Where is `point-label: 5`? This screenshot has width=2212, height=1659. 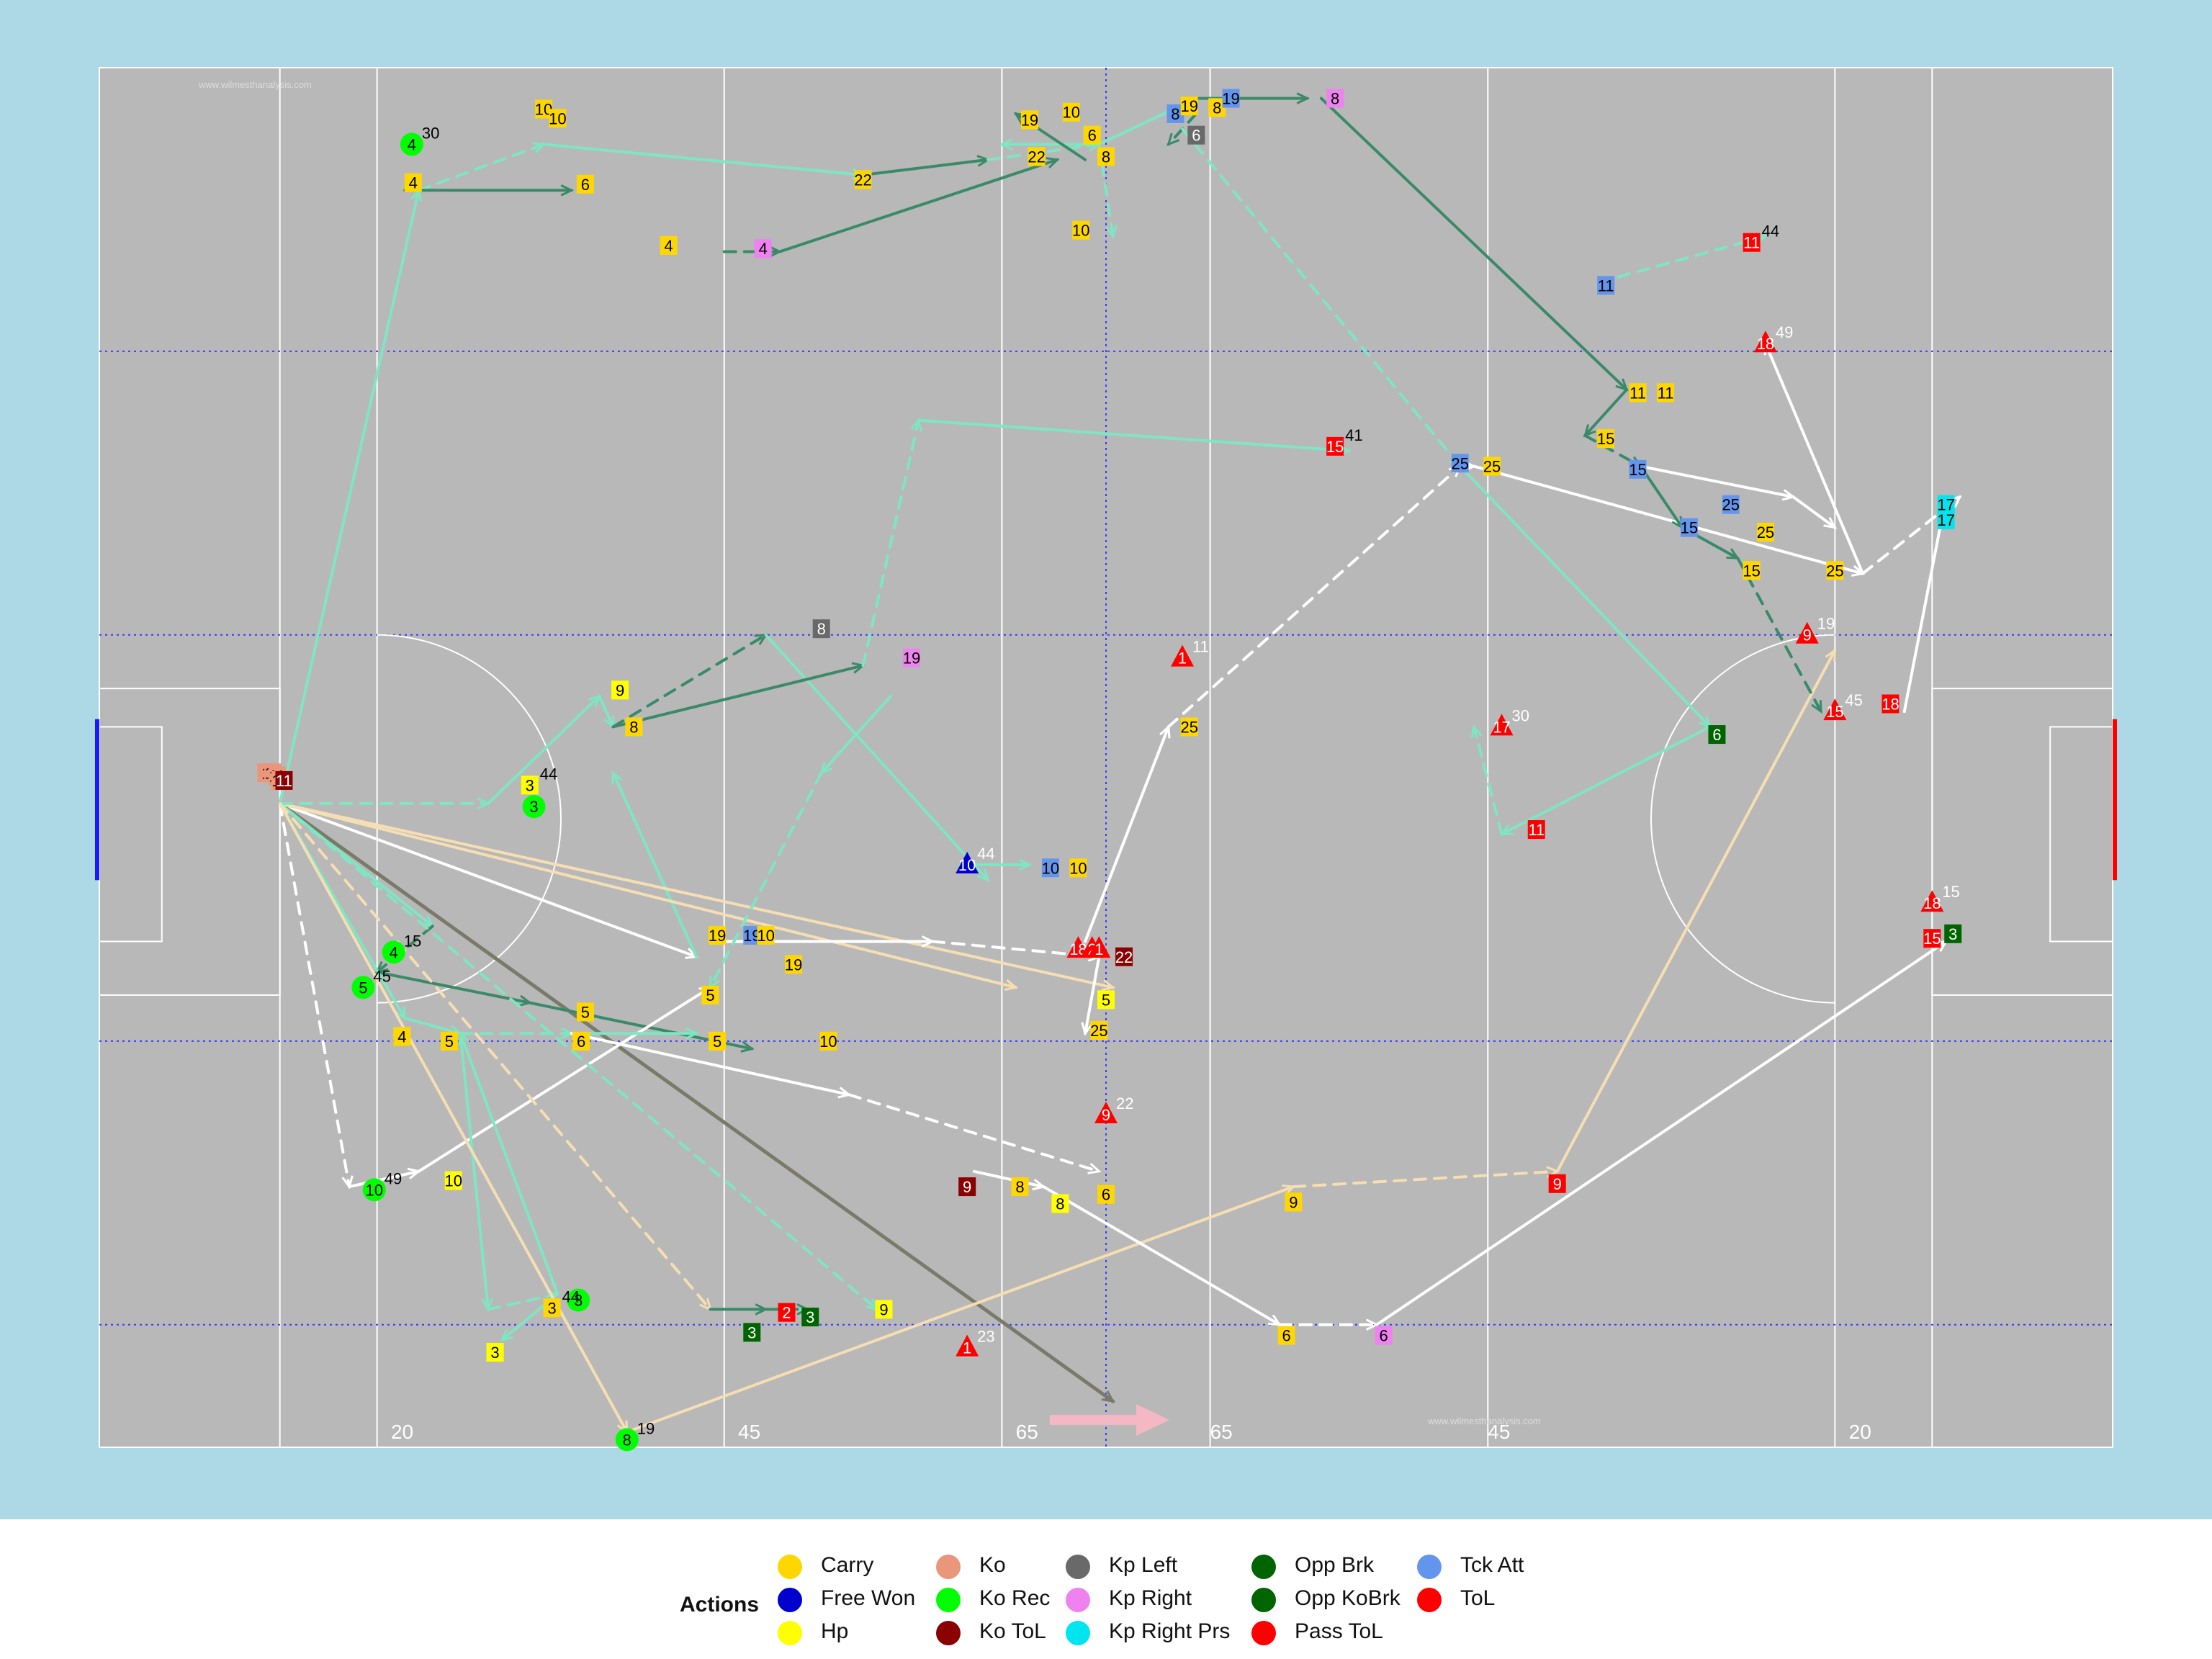
point-label: 5 is located at coordinates (449, 1042).